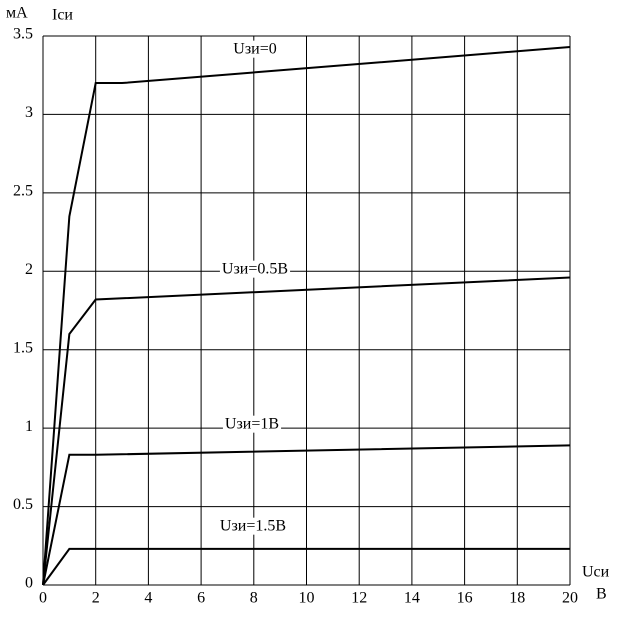 The width and height of the screenshot is (624, 624). What do you see at coordinates (465, 598) in the screenshot?
I see `x-tick-label: 16` at bounding box center [465, 598].